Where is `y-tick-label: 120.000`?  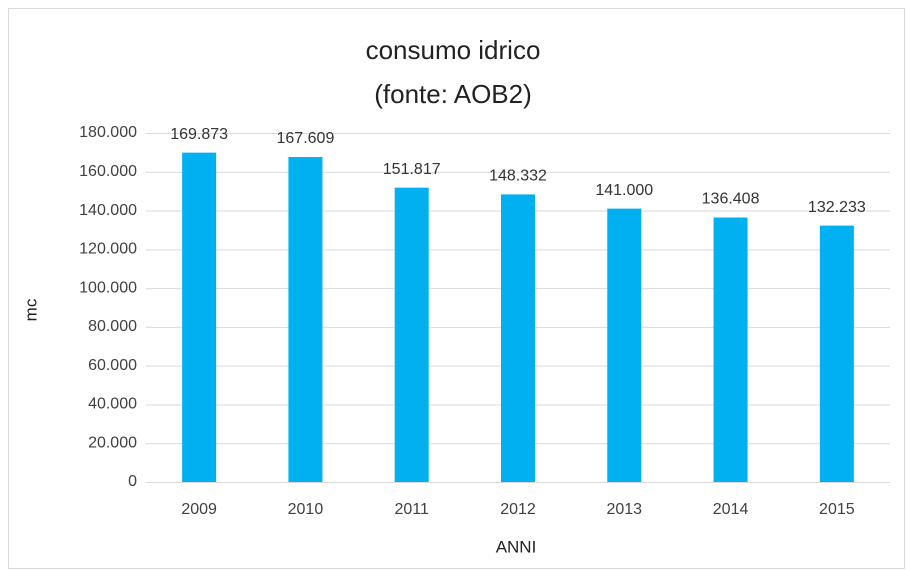
y-tick-label: 120.000 is located at coordinates (108, 249).